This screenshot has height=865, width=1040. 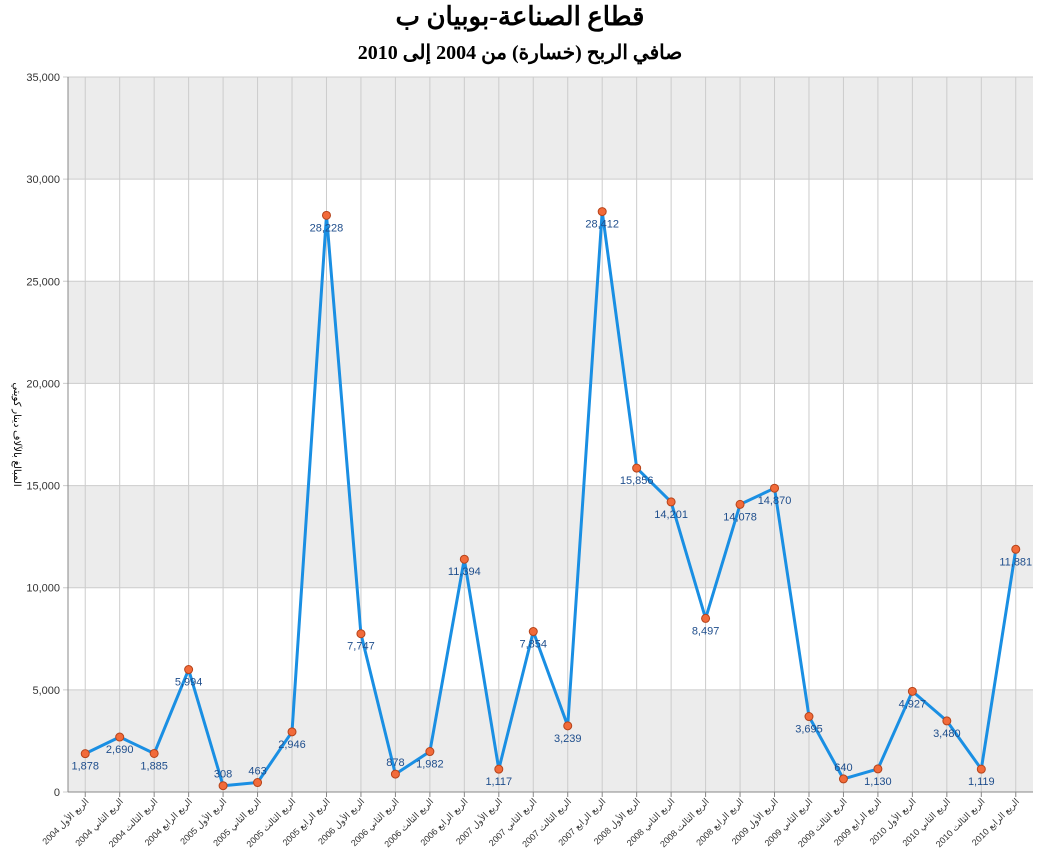 I want to click on y-axis-label: المبالغ بالآلاف دينار كويتي, so click(x=17, y=434).